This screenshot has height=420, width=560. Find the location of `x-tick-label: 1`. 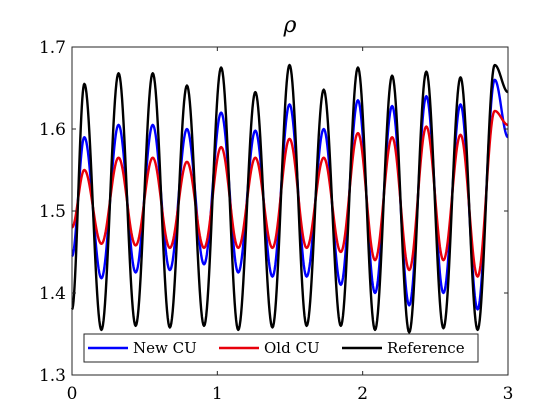

x-tick-label: 1 is located at coordinates (217, 394).